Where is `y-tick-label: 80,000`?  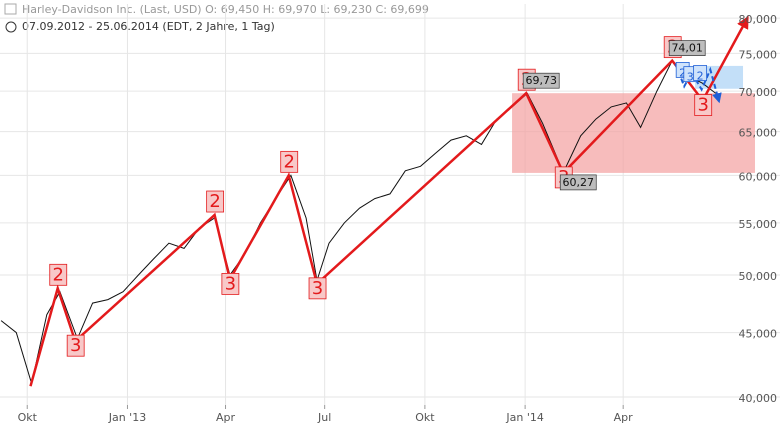
y-tick-label: 80,000 is located at coordinates (758, 19).